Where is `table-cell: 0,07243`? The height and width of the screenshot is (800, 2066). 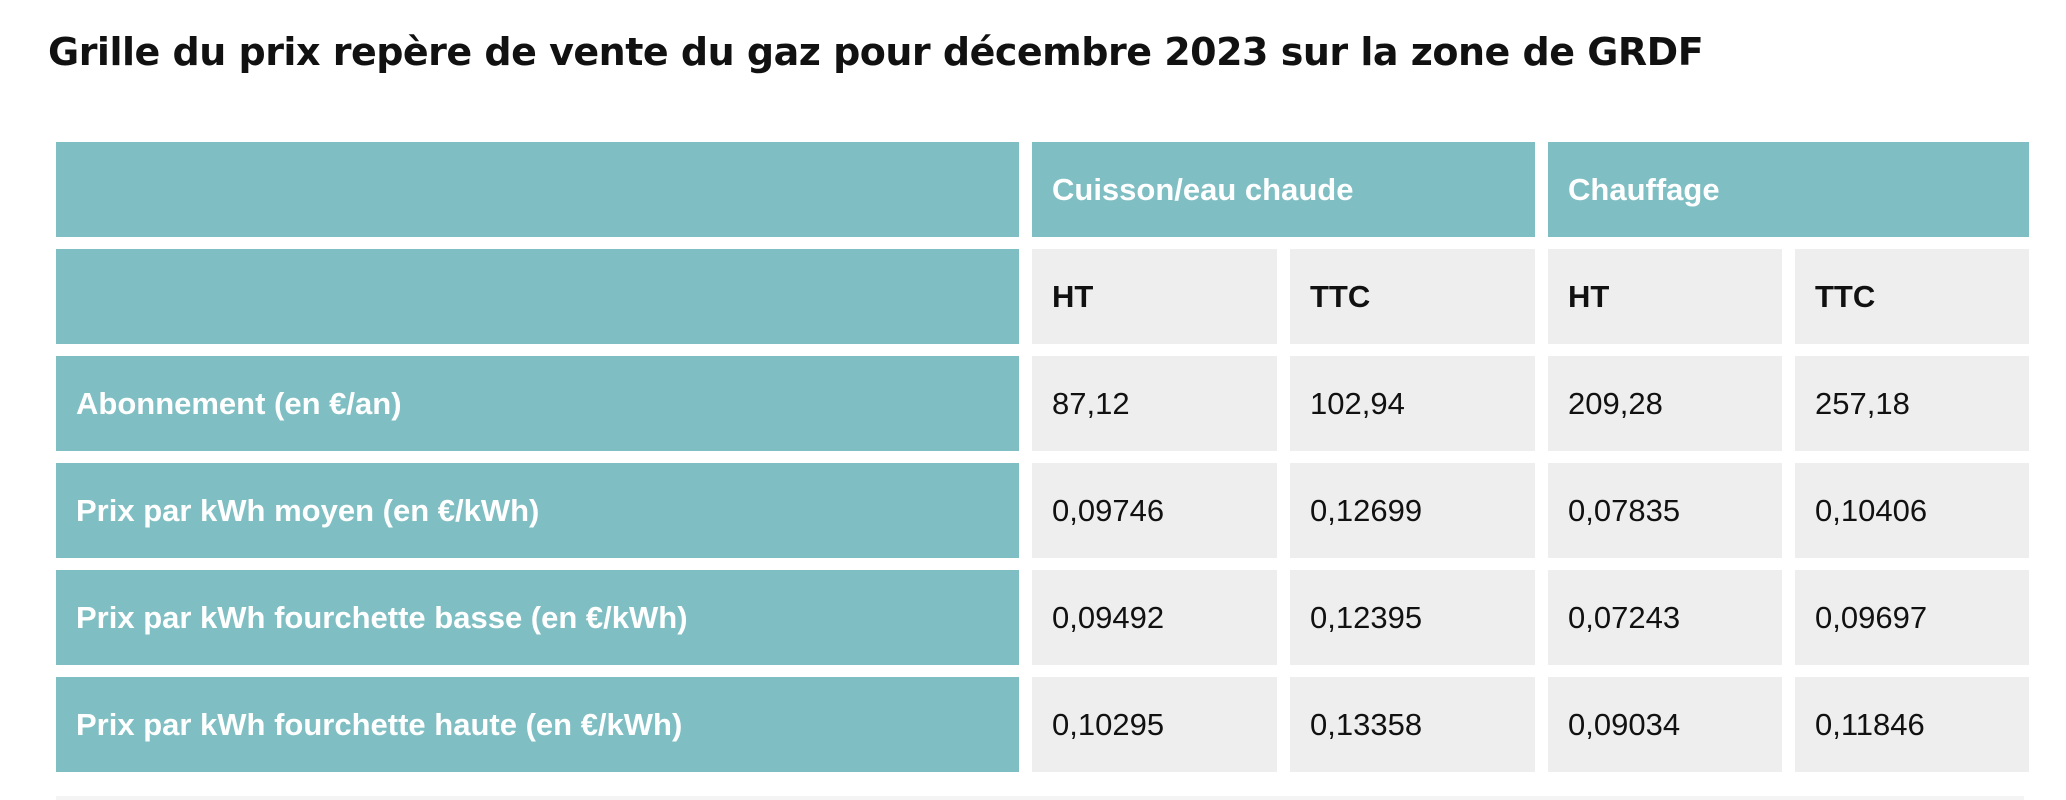 table-cell: 0,07243 is located at coordinates (1665, 617).